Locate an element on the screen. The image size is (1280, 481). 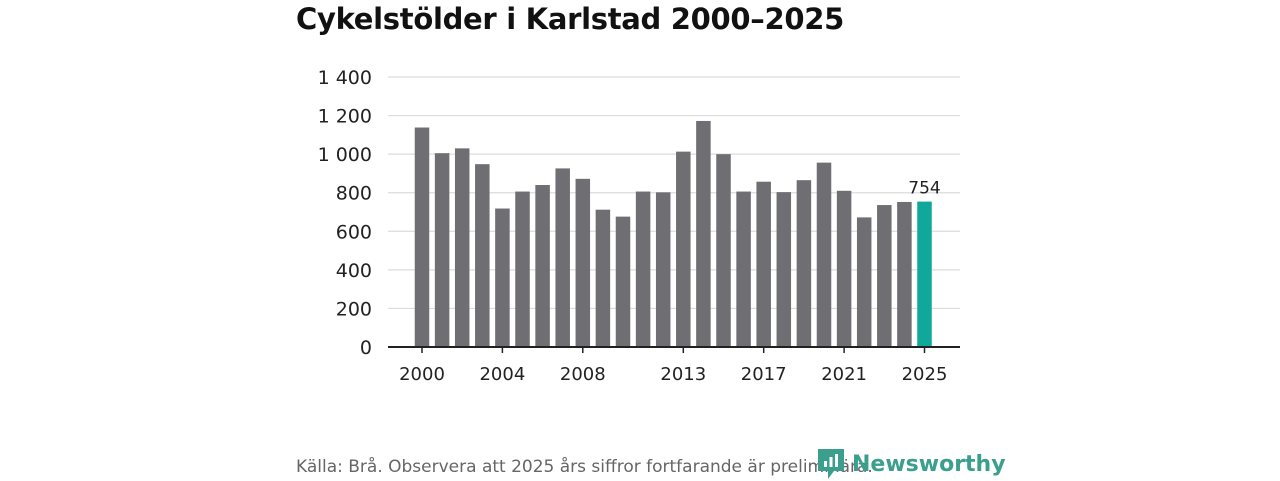
y-tick-label: 1 400 is located at coordinates (345, 78).